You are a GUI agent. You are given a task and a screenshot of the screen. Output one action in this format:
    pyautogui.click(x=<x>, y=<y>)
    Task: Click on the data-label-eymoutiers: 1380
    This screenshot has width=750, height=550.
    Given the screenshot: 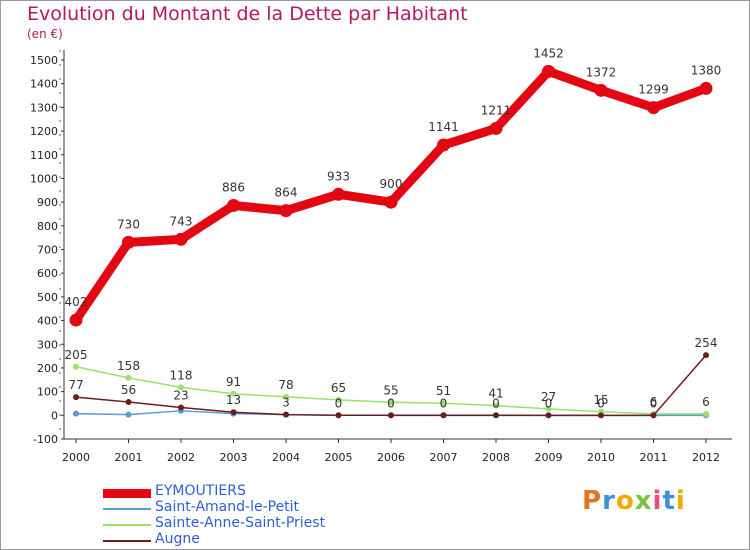 What is the action you would take?
    pyautogui.click(x=706, y=70)
    